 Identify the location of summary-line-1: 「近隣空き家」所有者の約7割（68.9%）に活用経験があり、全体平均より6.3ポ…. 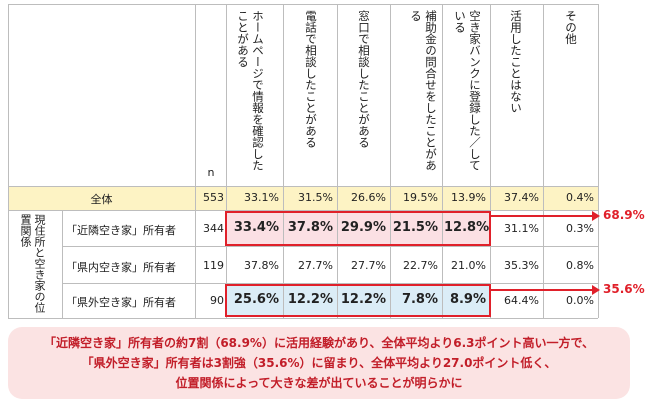
(319, 343).